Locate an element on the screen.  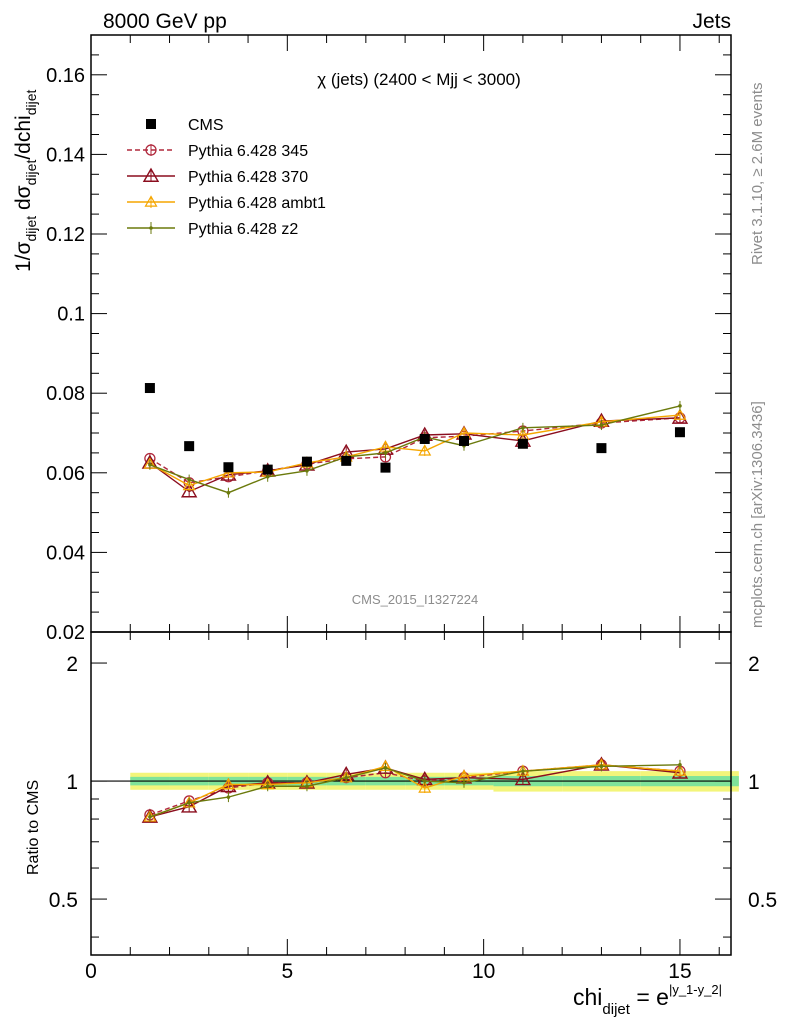
legend-marker-cms is located at coordinates (151, 124).